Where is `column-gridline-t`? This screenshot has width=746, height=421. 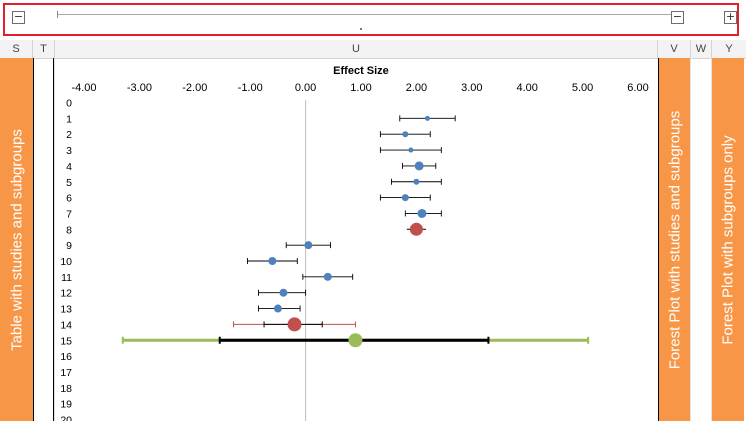 column-gridline-t is located at coordinates (54, 239).